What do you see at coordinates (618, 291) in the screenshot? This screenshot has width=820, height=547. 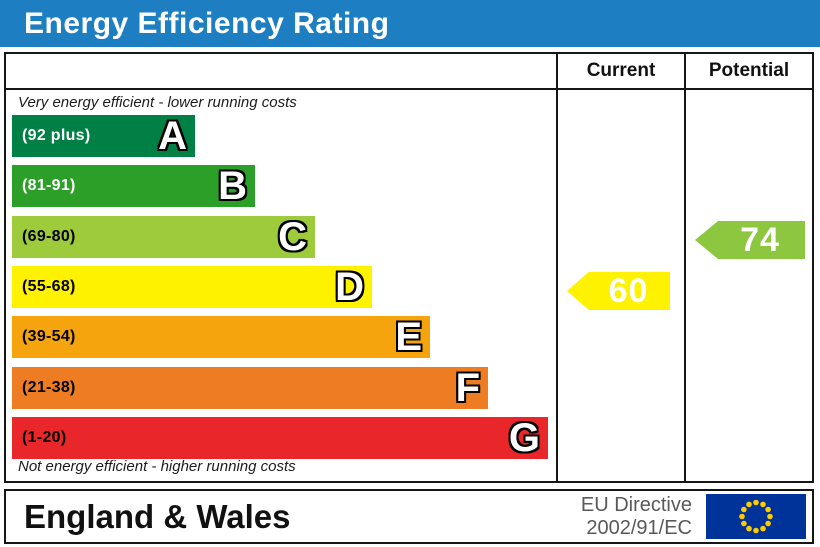 I see `current-rating-arrow: 60` at bounding box center [618, 291].